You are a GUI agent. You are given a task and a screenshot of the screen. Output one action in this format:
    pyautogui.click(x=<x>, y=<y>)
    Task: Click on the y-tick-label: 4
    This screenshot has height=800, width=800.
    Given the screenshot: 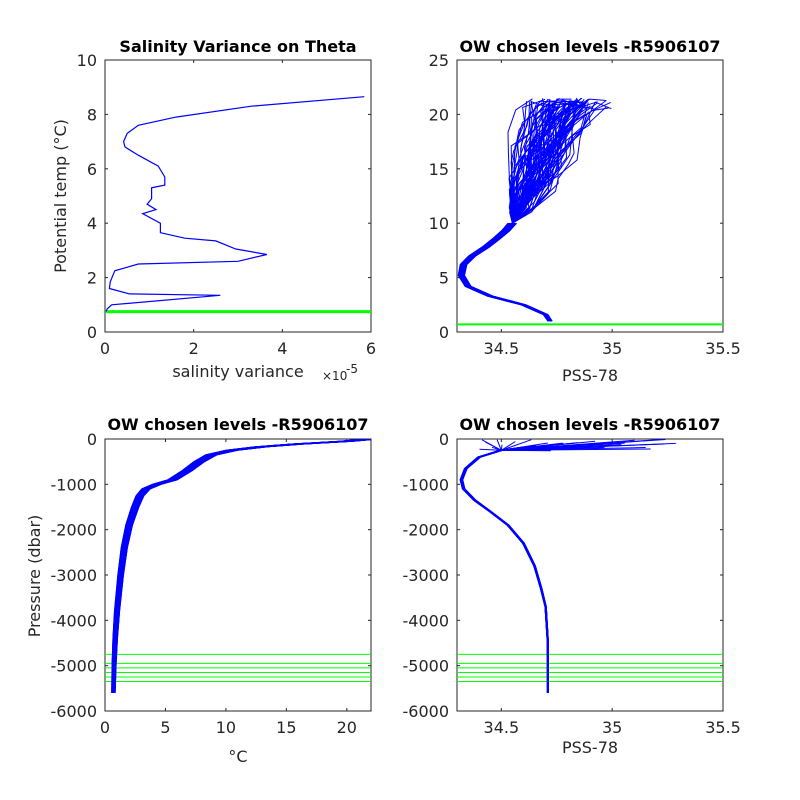 What is the action you would take?
    pyautogui.click(x=92, y=223)
    